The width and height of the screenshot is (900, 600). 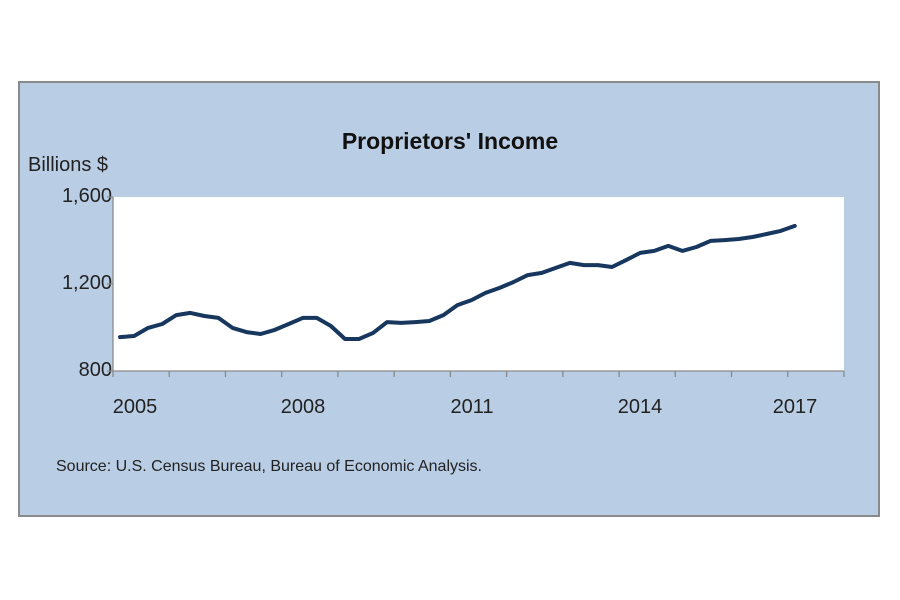 What do you see at coordinates (640, 407) in the screenshot?
I see `x-tick-2014: 2014` at bounding box center [640, 407].